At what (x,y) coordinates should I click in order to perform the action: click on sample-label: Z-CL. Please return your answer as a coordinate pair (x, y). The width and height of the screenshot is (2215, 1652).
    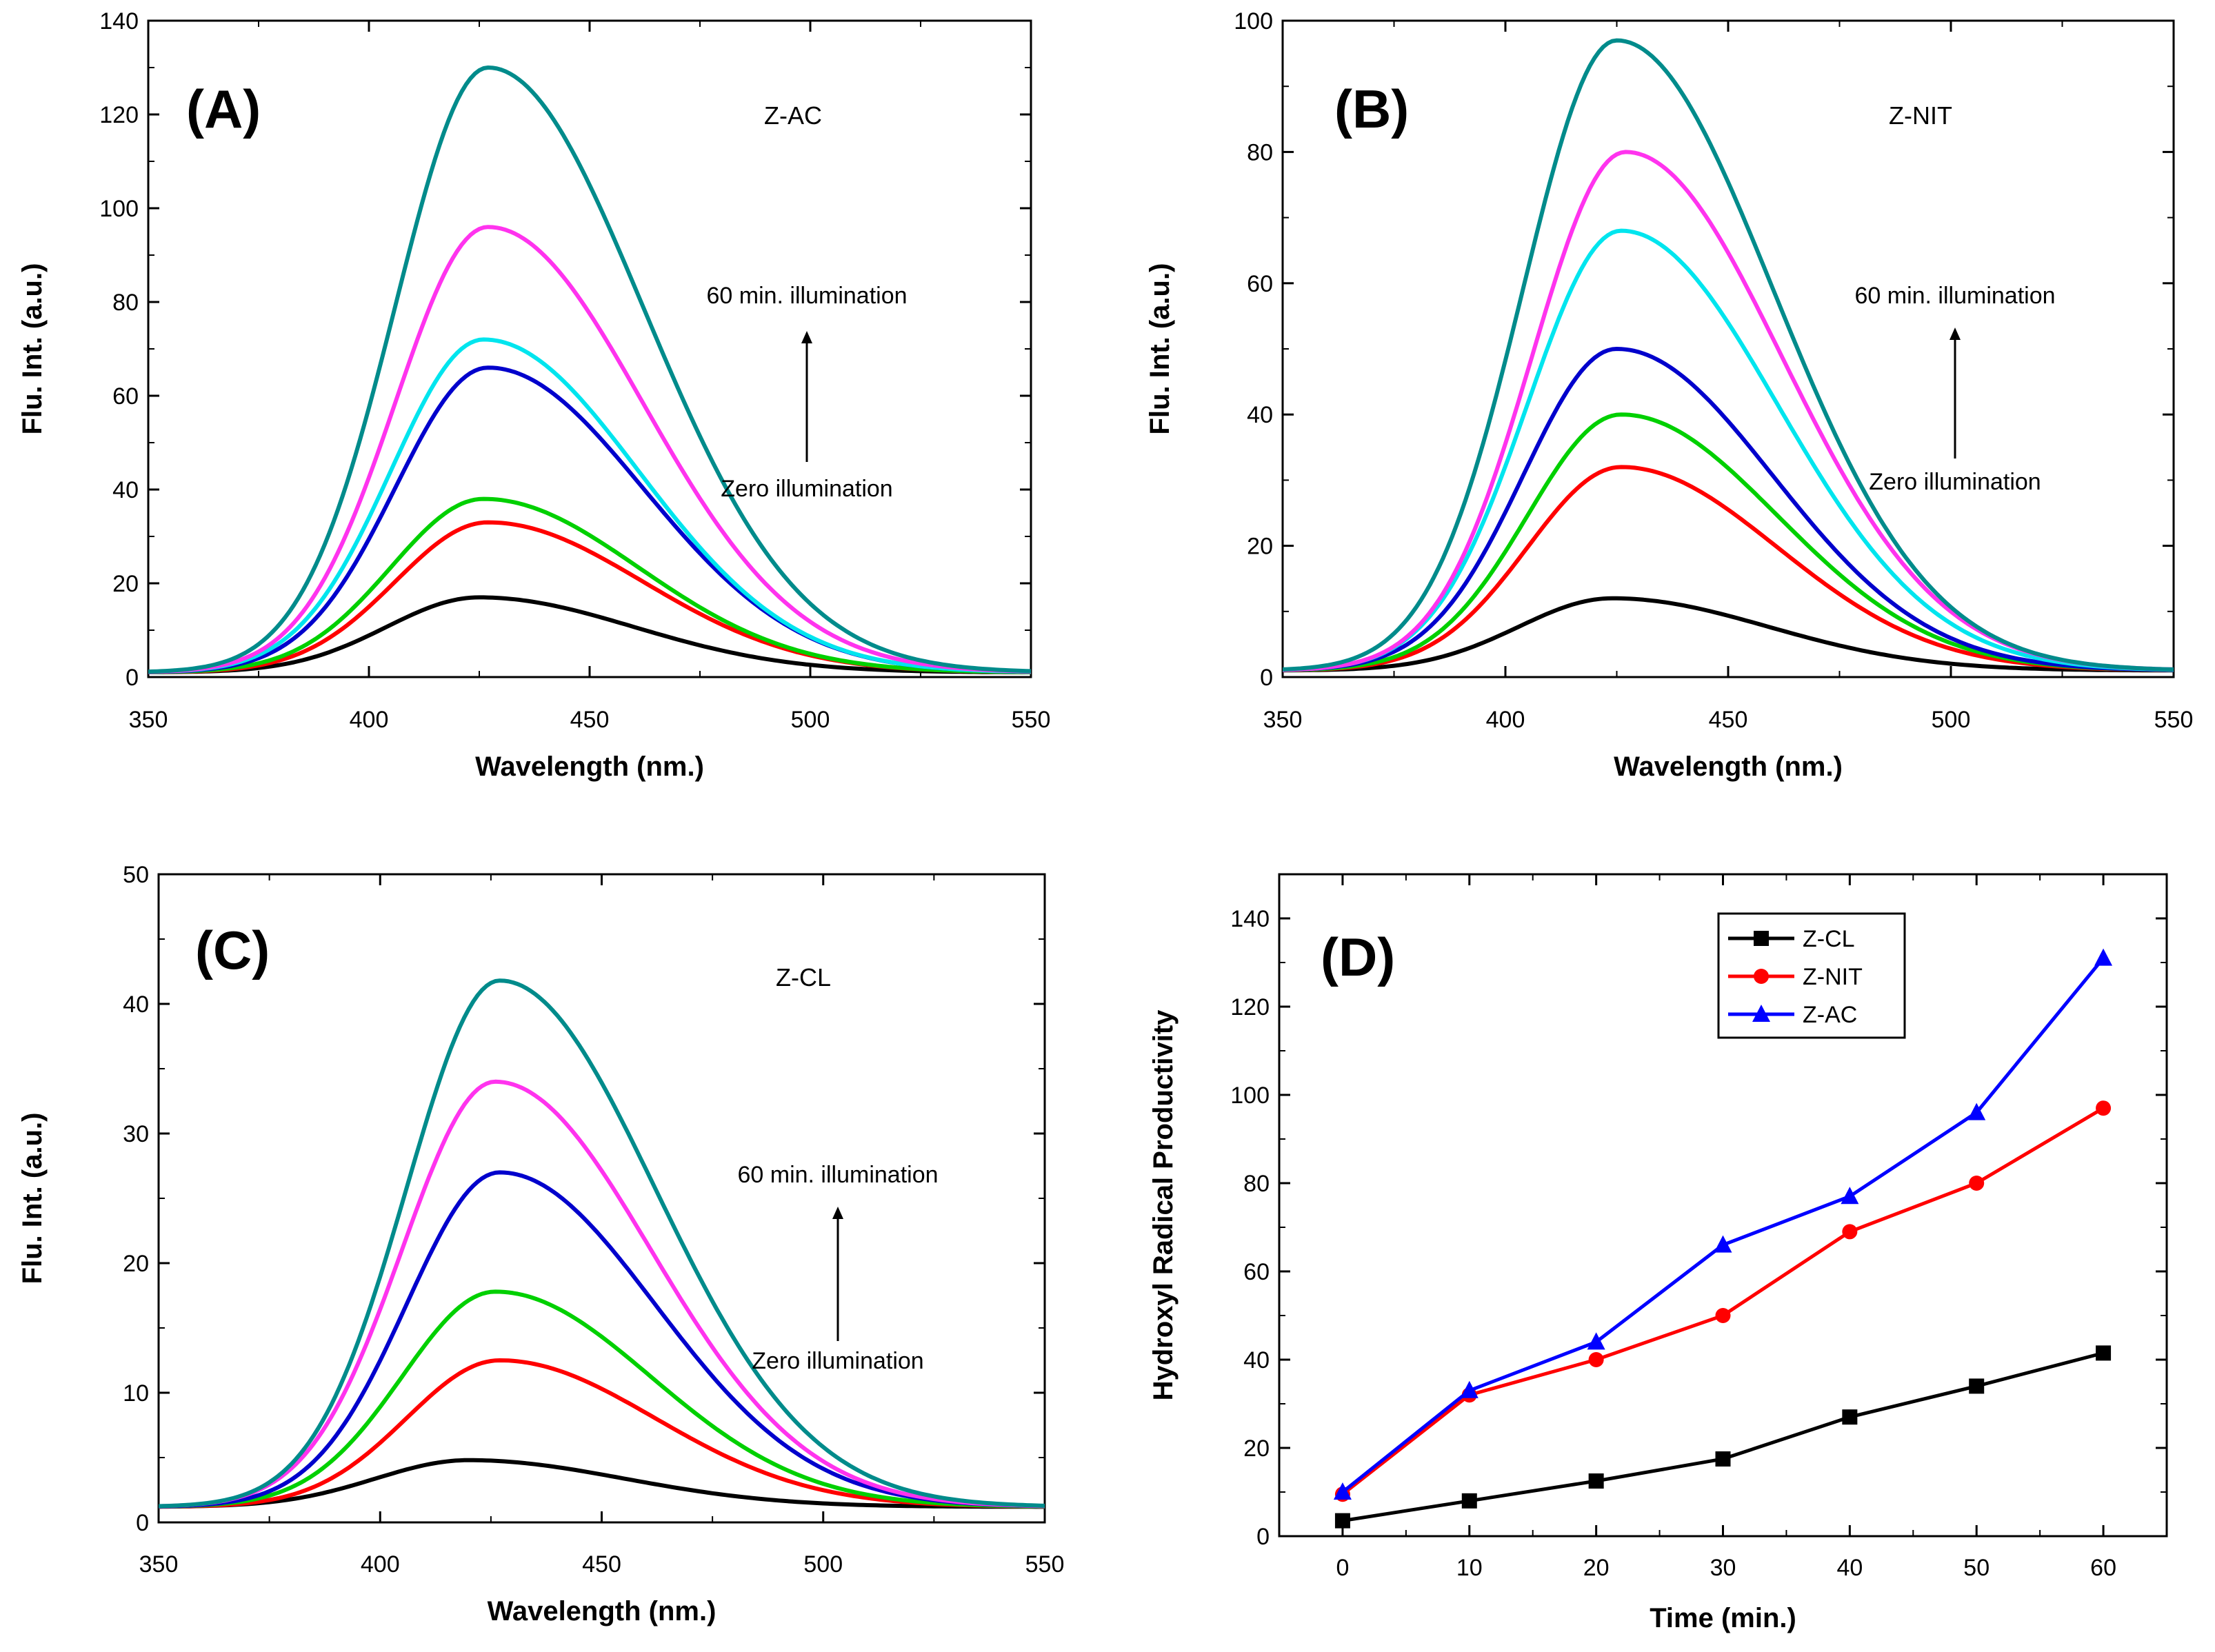
    Looking at the image, I should click on (803, 977).